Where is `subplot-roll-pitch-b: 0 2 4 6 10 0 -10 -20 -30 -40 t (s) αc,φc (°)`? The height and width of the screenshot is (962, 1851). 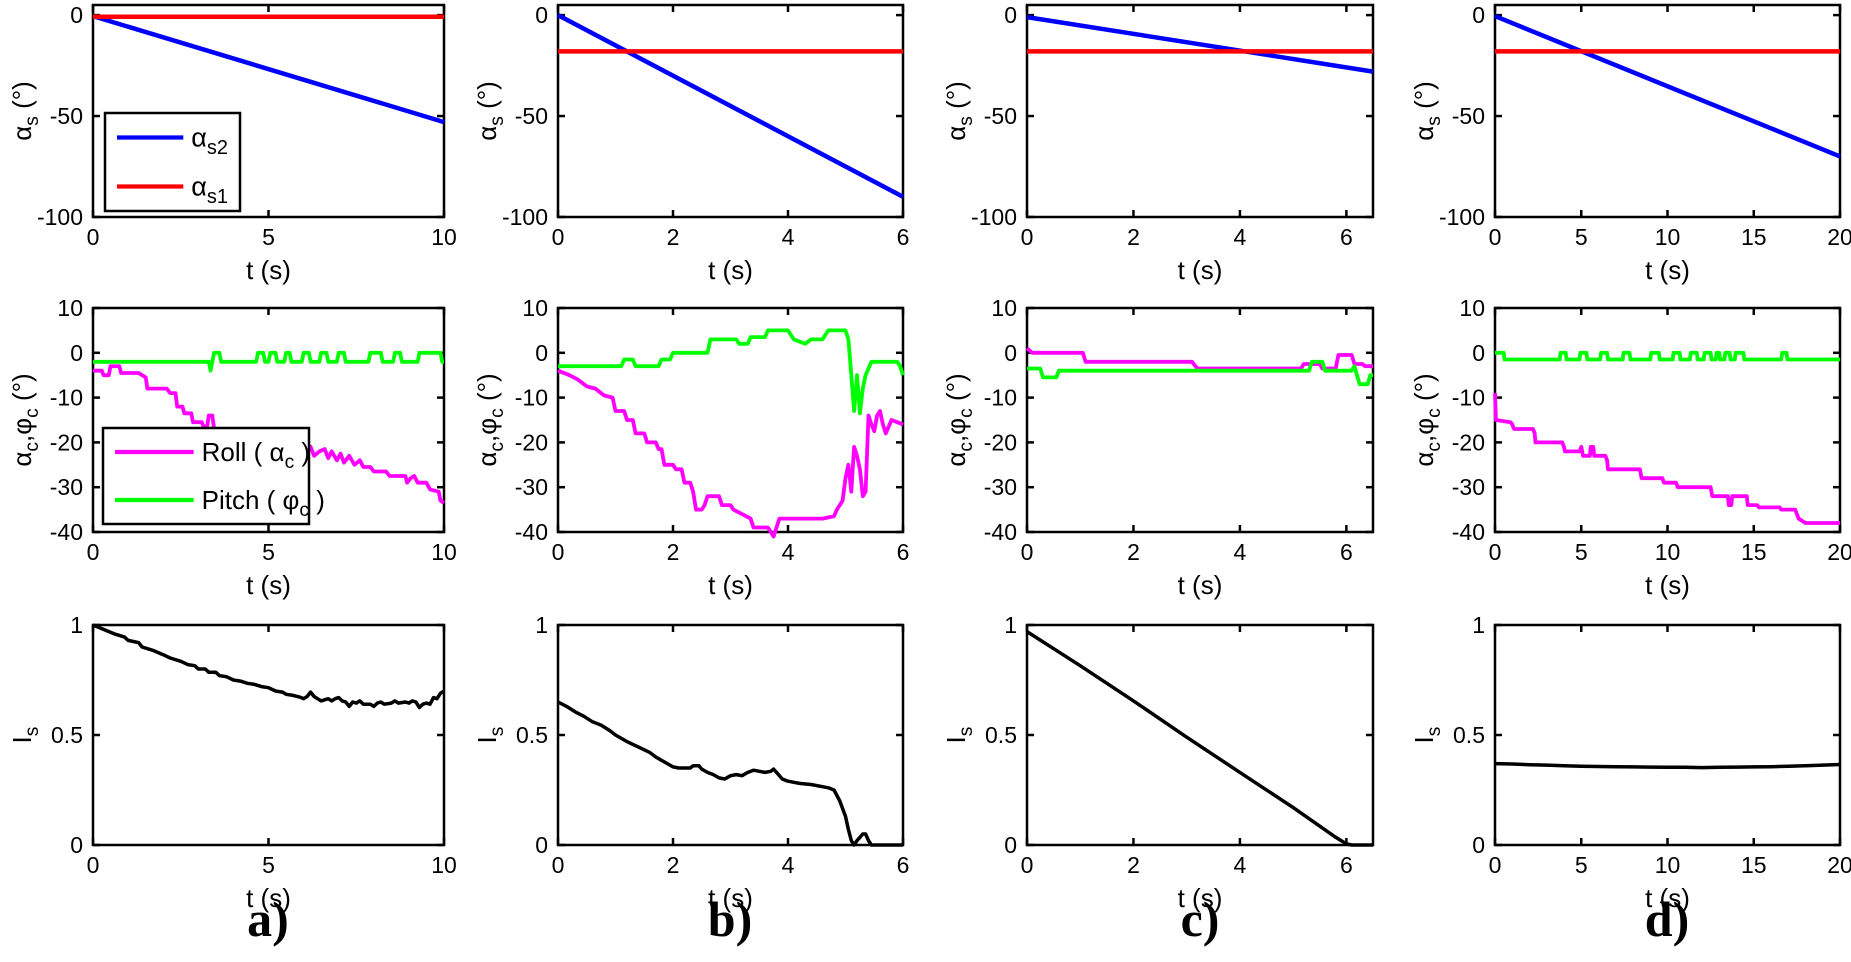
subplot-roll-pitch-b: 0 2 4 6 10 0 -10 -20 -30 -40 t (s) αc,φc (°) is located at coordinates (690, 447).